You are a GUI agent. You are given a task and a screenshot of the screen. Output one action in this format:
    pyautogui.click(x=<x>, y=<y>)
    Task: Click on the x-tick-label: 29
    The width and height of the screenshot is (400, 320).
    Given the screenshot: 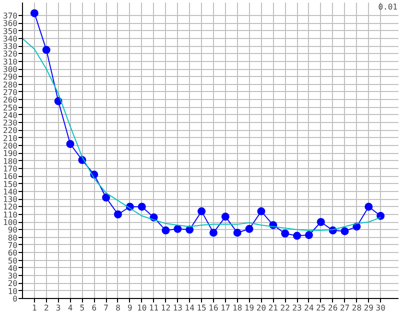 What is the action you would take?
    pyautogui.click(x=369, y=308)
    